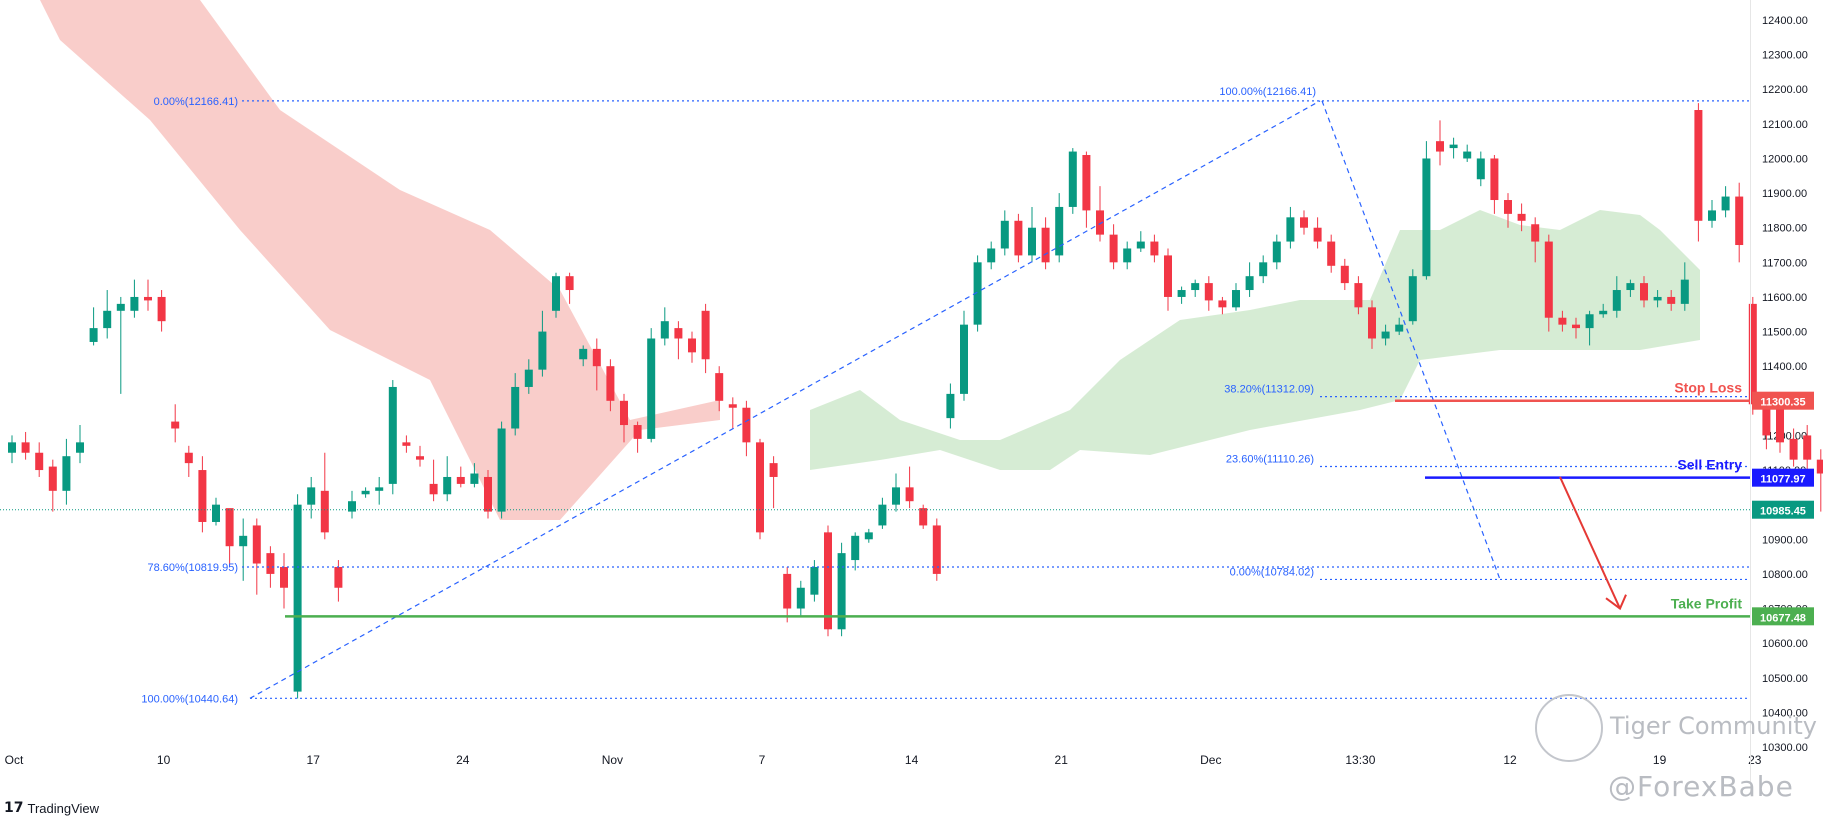 This screenshot has height=823, width=1823. What do you see at coordinates (164, 760) in the screenshot?
I see `x-tick-label: 10` at bounding box center [164, 760].